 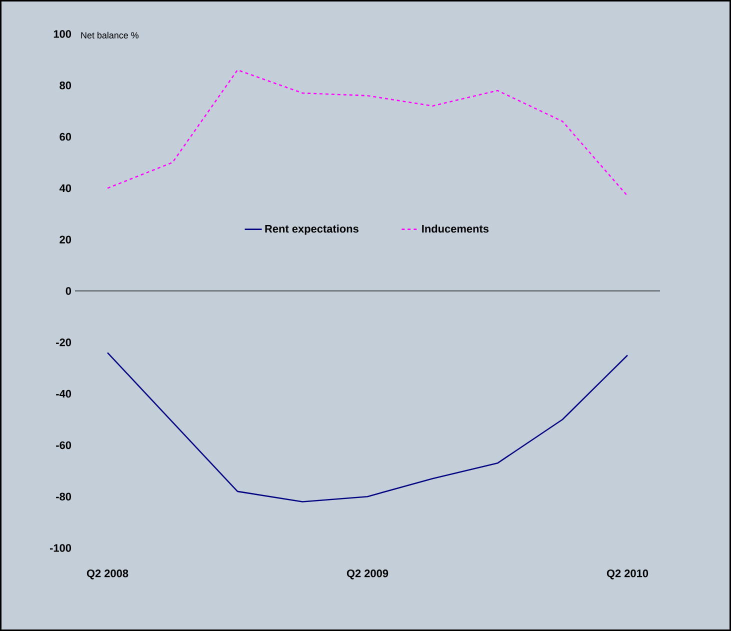 What do you see at coordinates (455, 228) in the screenshot?
I see `legend-label: Inducements` at bounding box center [455, 228].